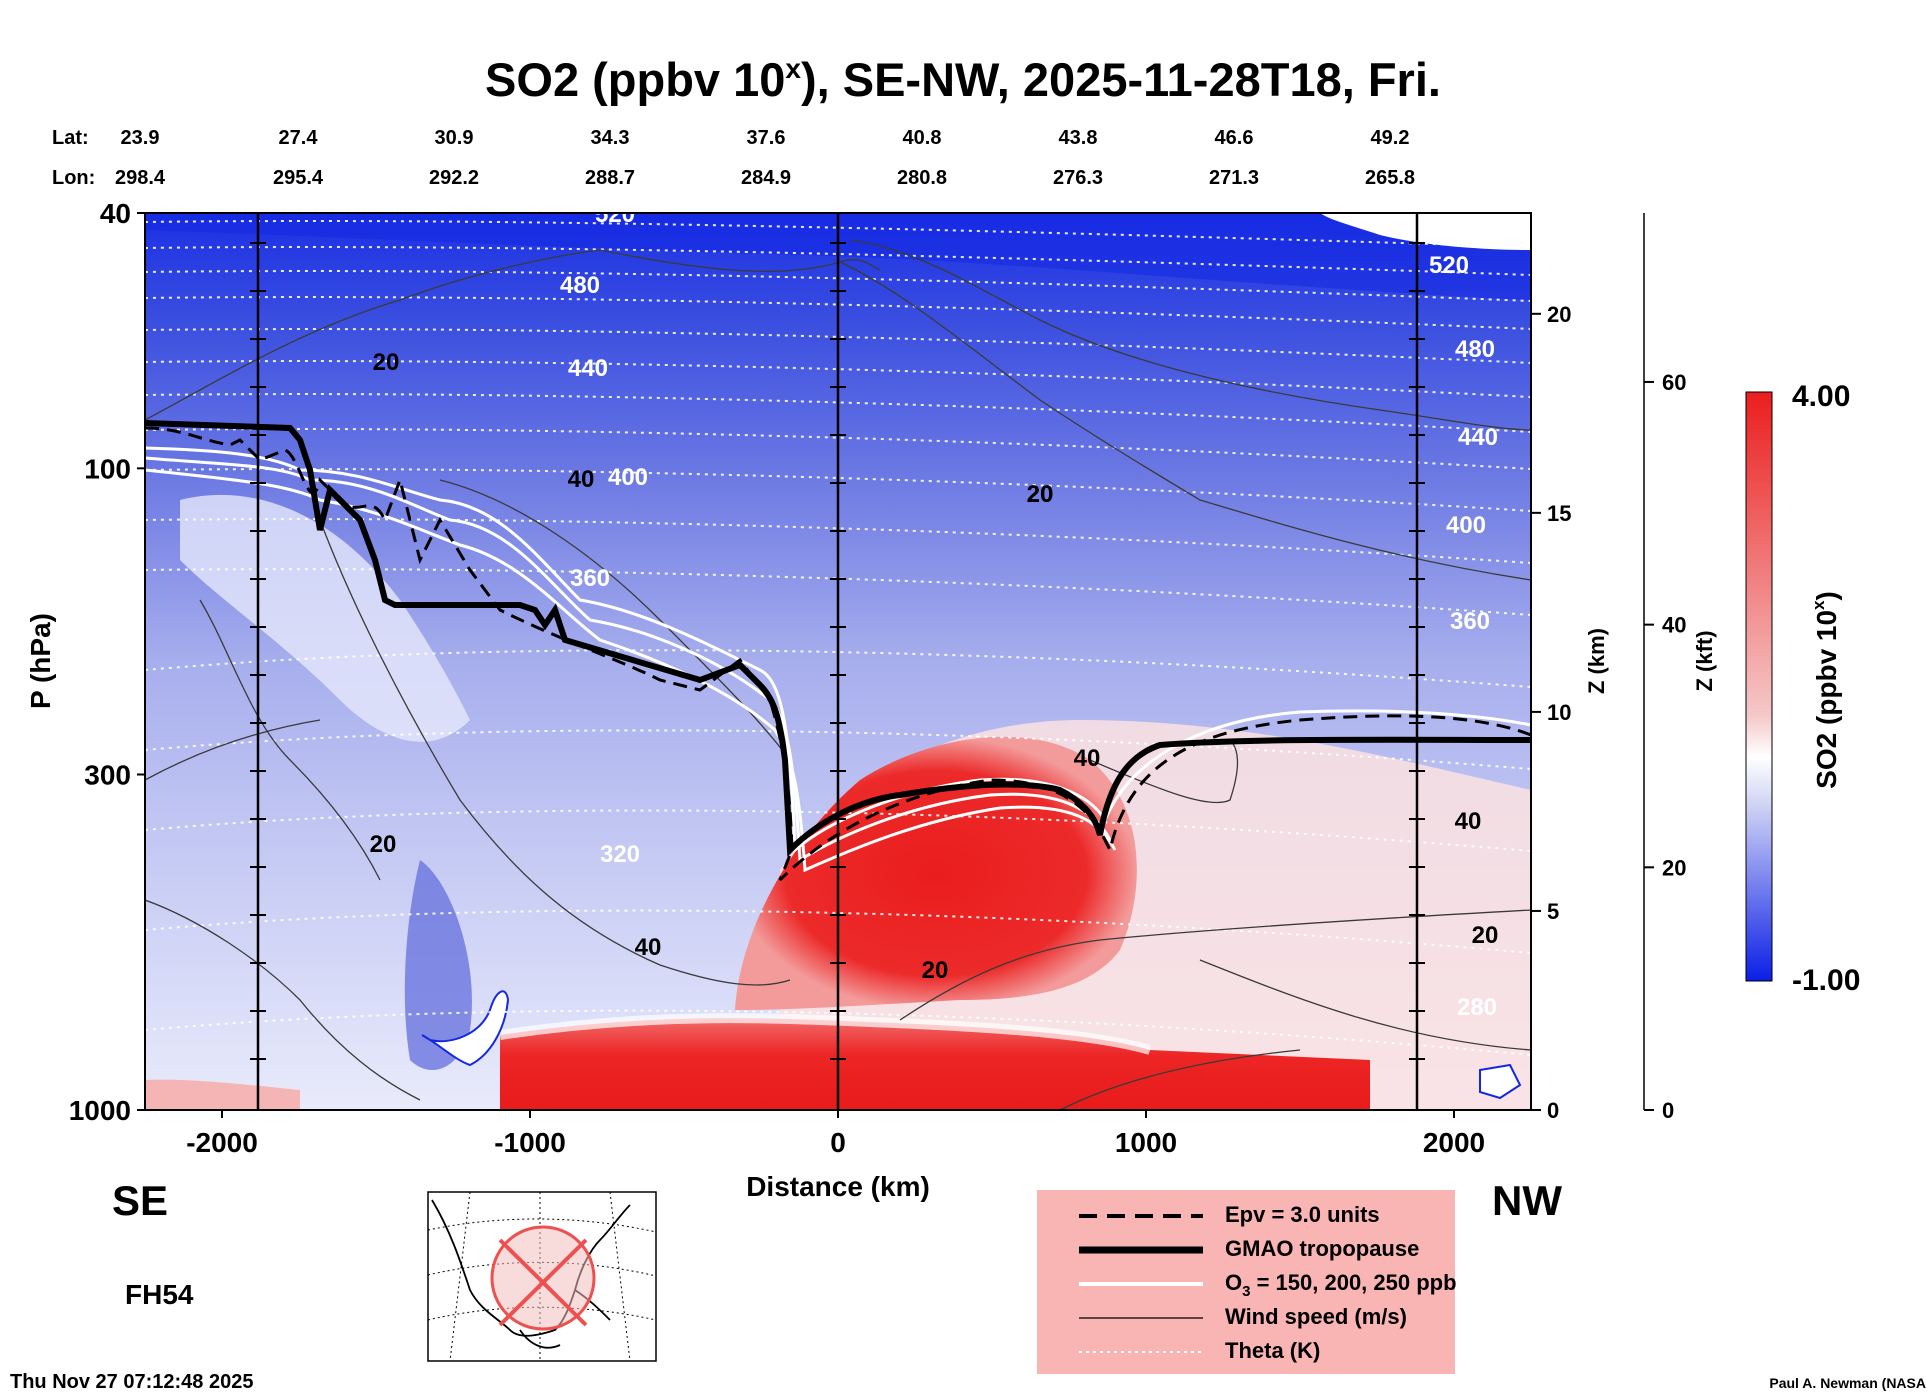 This screenshot has height=1394, width=1926. I want to click on z-kft-axis: 0 20 40 60, so click(1665, 746).